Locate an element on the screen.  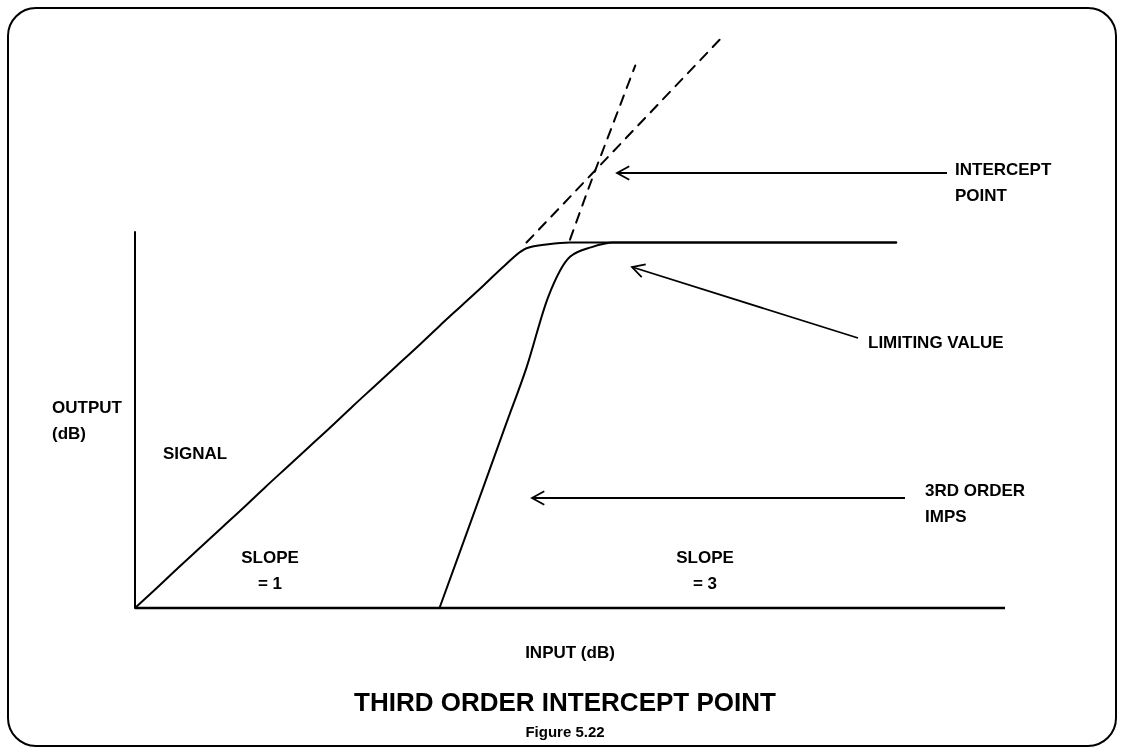
text: THIRD ORDER INTERCEPT POINT is located at coordinates (565, 702).